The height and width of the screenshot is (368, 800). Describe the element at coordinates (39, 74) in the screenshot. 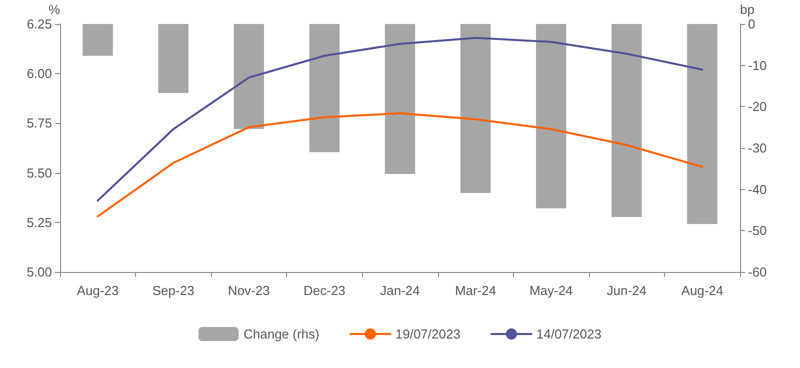

I see `y-tick-label: 6.00` at that location.